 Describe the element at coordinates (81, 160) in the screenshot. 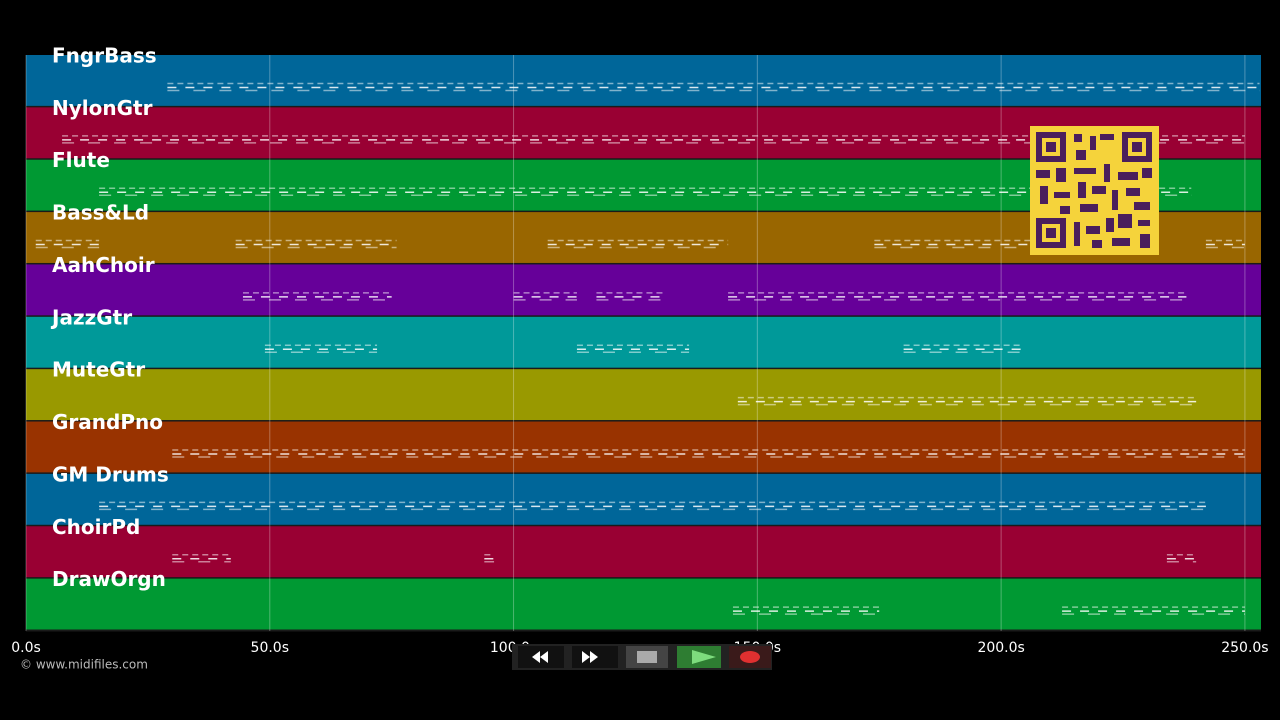

I see `track-label: Flute` at that location.